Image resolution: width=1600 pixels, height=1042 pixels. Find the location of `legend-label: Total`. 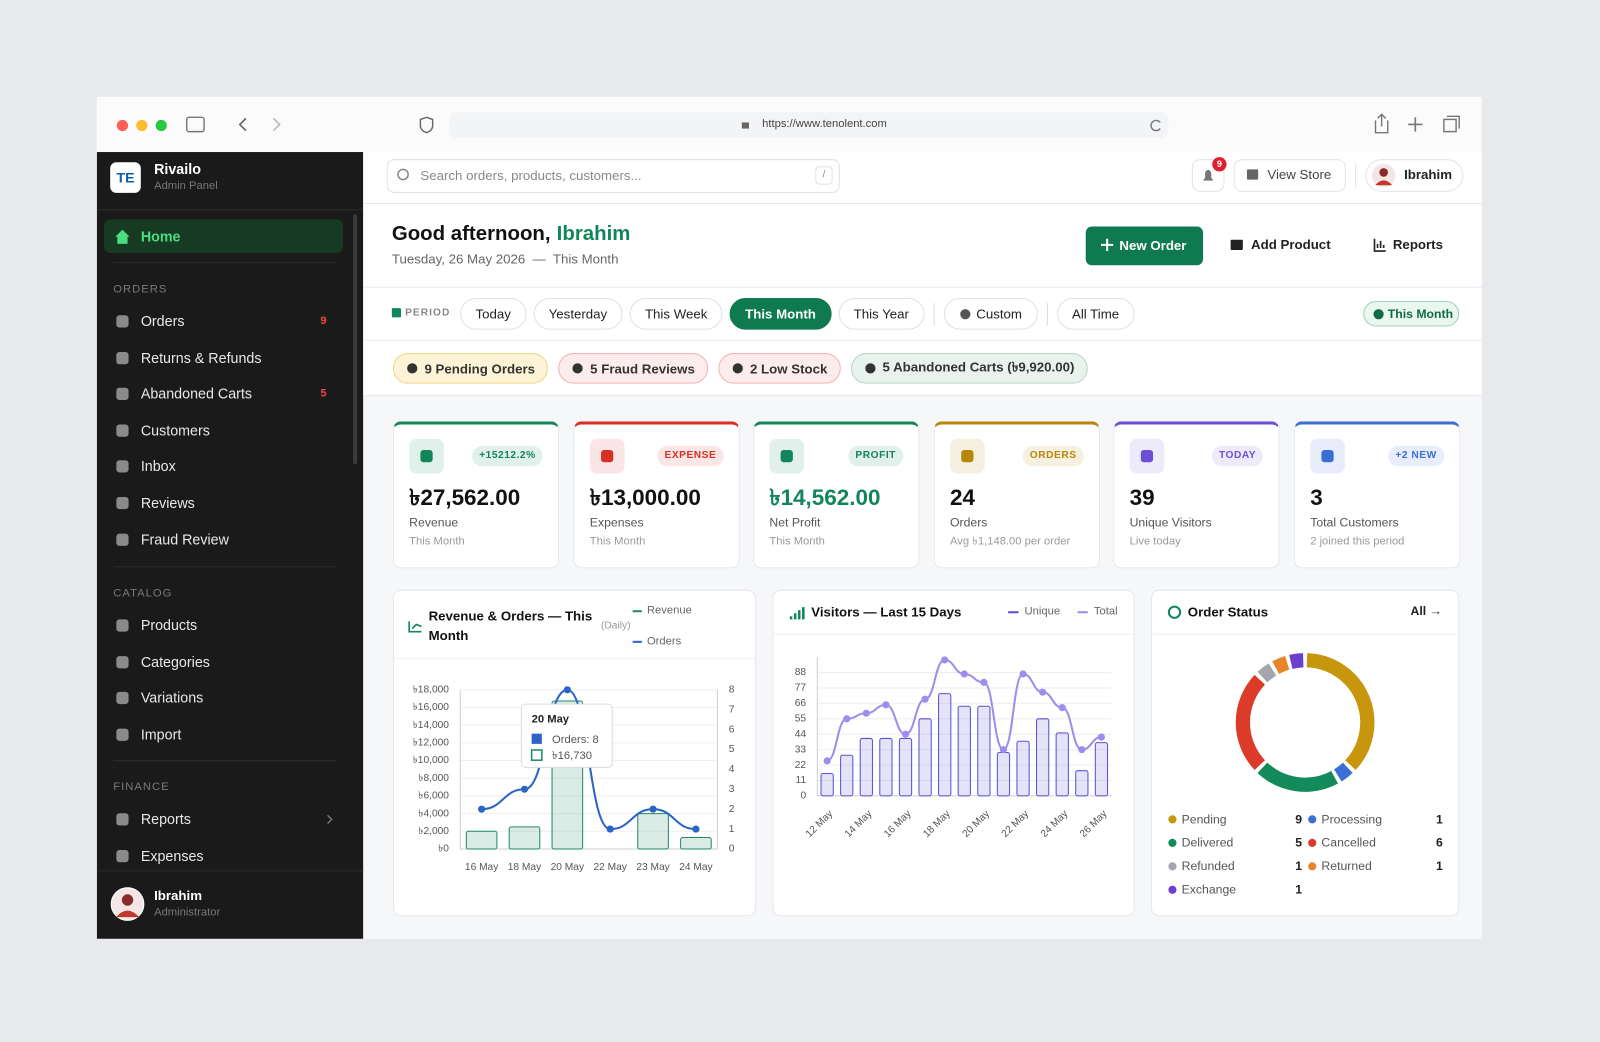

legend-label: Total is located at coordinates (1105, 611).